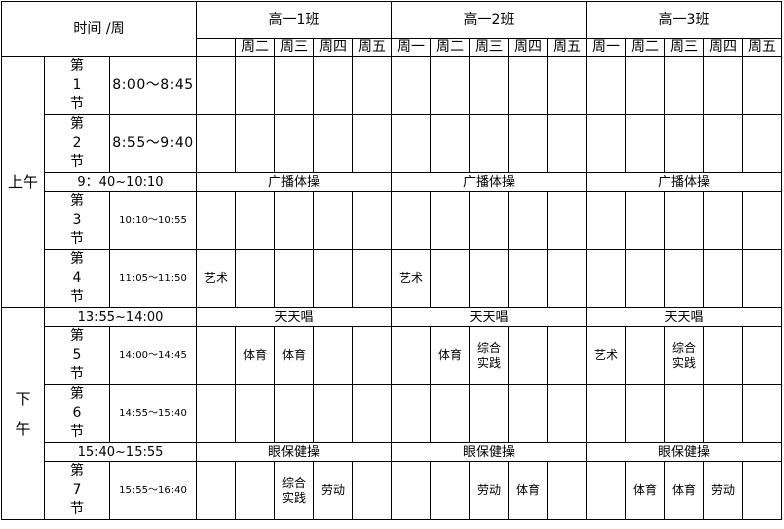 This screenshot has height=529, width=784. What do you see at coordinates (294, 20) in the screenshot?
I see `class-header: 高一1班` at bounding box center [294, 20].